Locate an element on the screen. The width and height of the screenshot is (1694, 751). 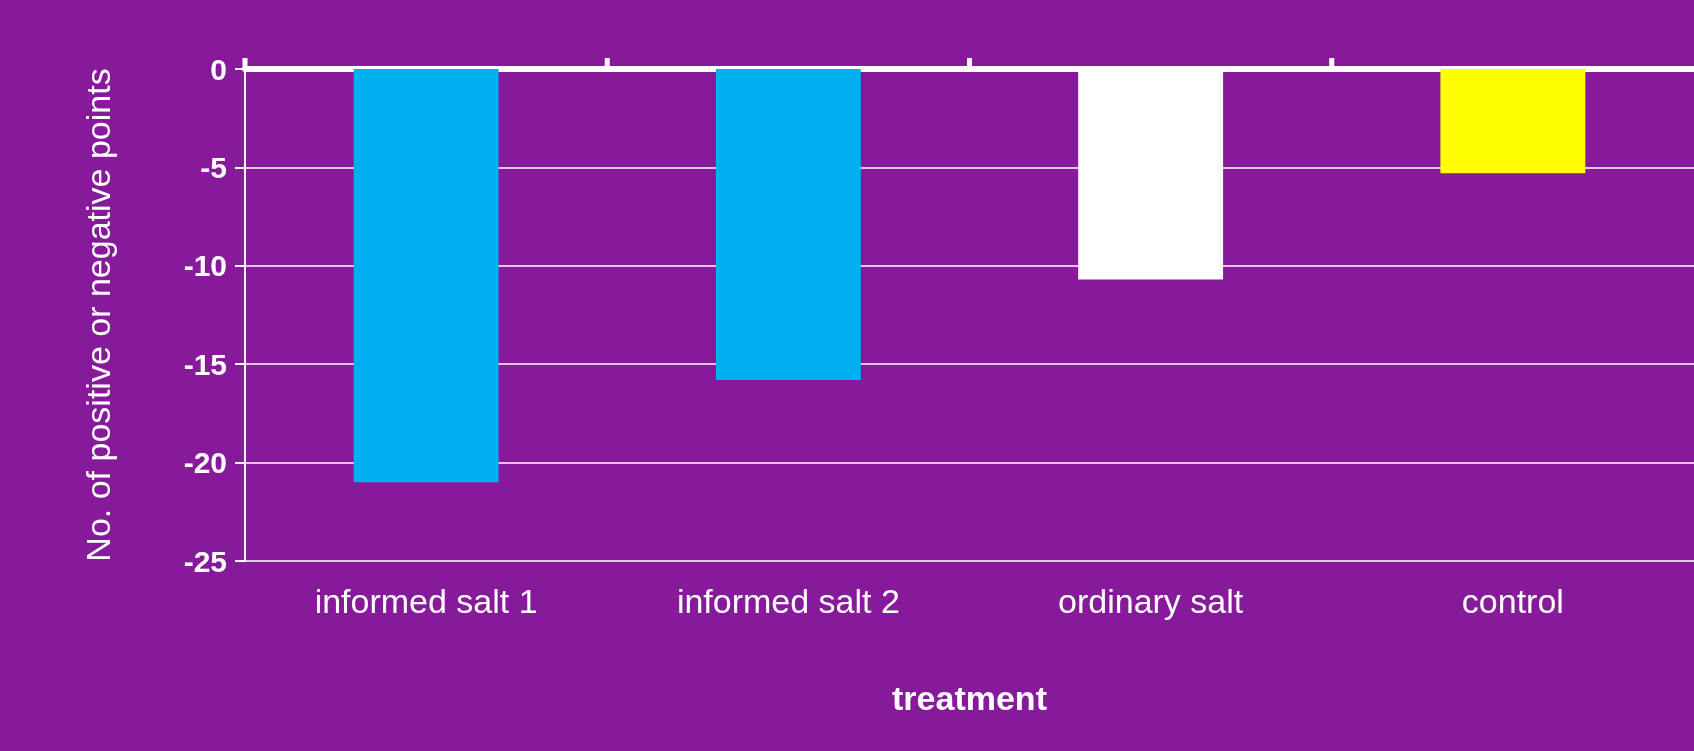
x-tick-label: control is located at coordinates (1512, 601).